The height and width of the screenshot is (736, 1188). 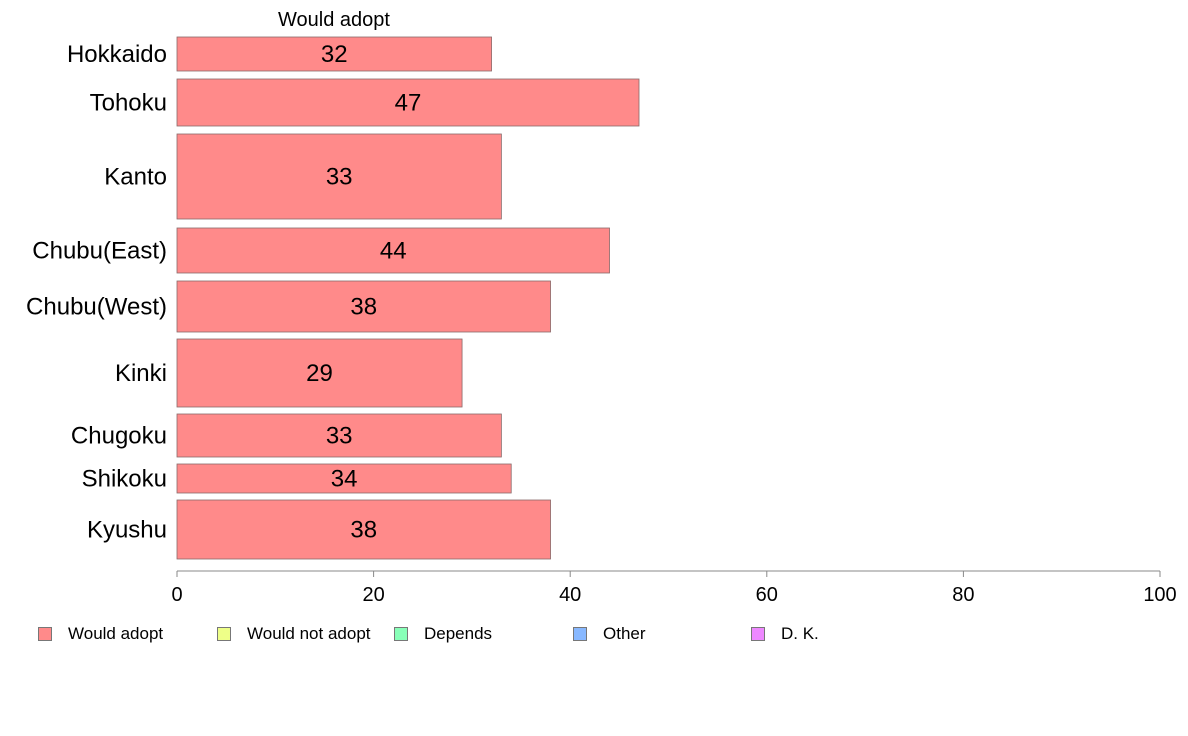 I want to click on category-label: Kanto, so click(x=135, y=177).